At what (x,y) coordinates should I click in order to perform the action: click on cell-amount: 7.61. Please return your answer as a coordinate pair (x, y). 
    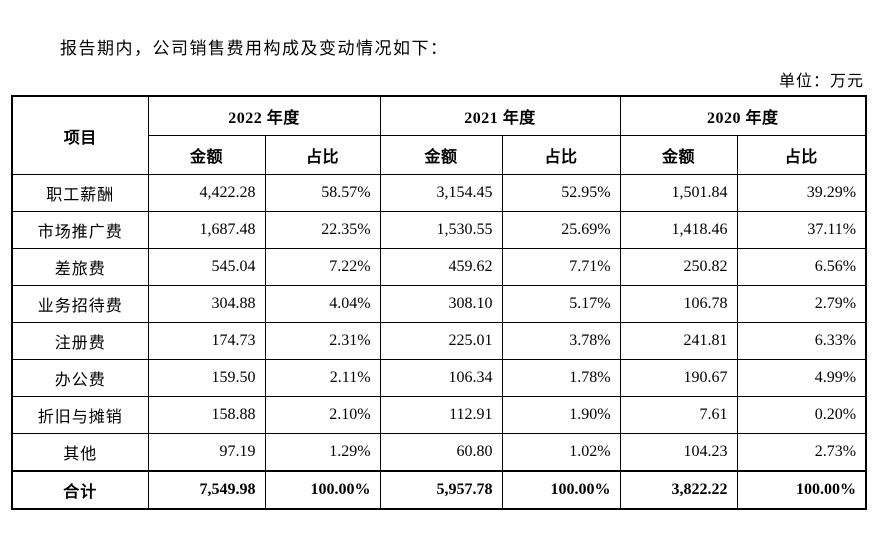
    Looking at the image, I should click on (678, 415).